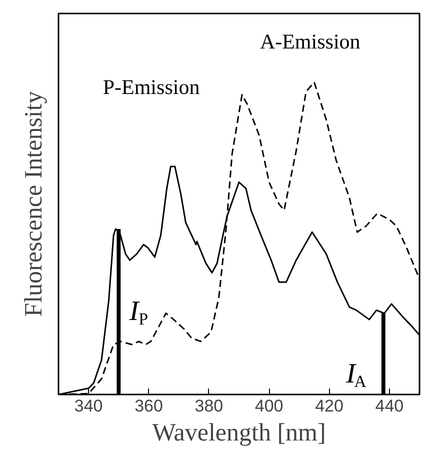 The height and width of the screenshot is (449, 421). I want to click on annotation: P-Emission, so click(151, 87).